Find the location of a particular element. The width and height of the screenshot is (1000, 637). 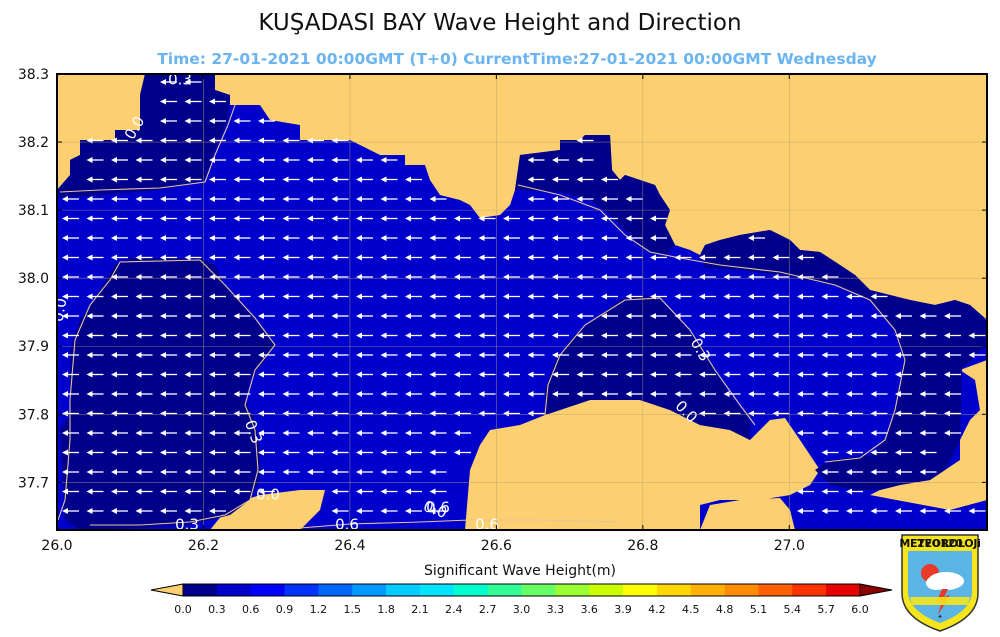

sea-region is located at coordinates (843, 360).